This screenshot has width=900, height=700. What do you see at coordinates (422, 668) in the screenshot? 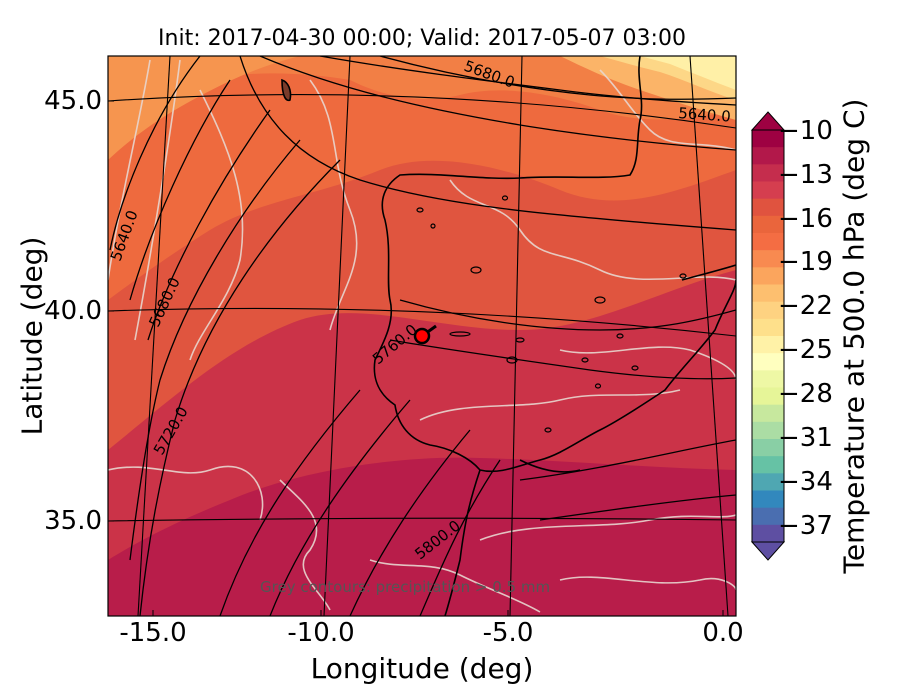
I see `x-axis-label: Longitude (deg)` at bounding box center [422, 668].